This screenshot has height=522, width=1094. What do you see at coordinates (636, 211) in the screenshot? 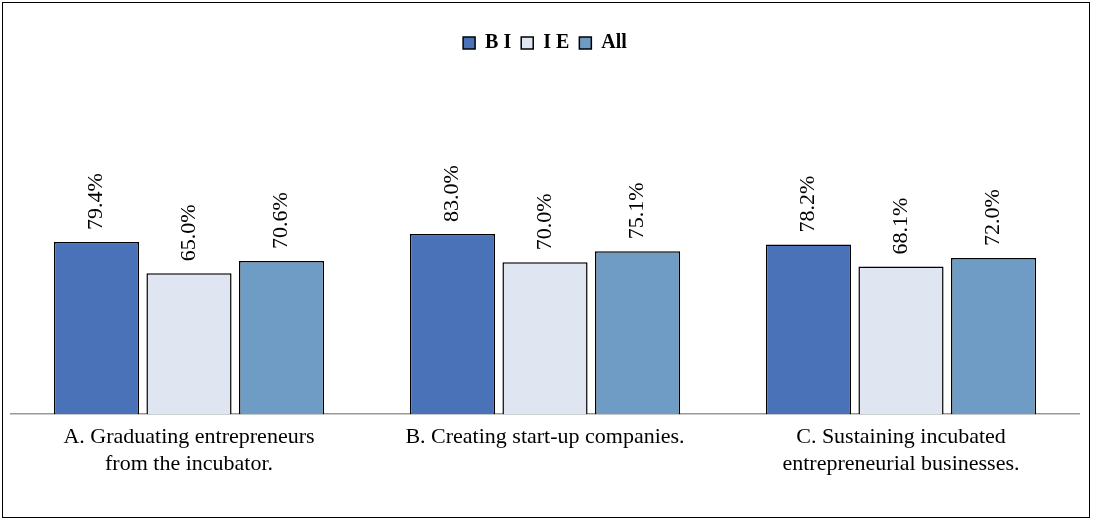
I see `data-label: 75.1%` at bounding box center [636, 211].